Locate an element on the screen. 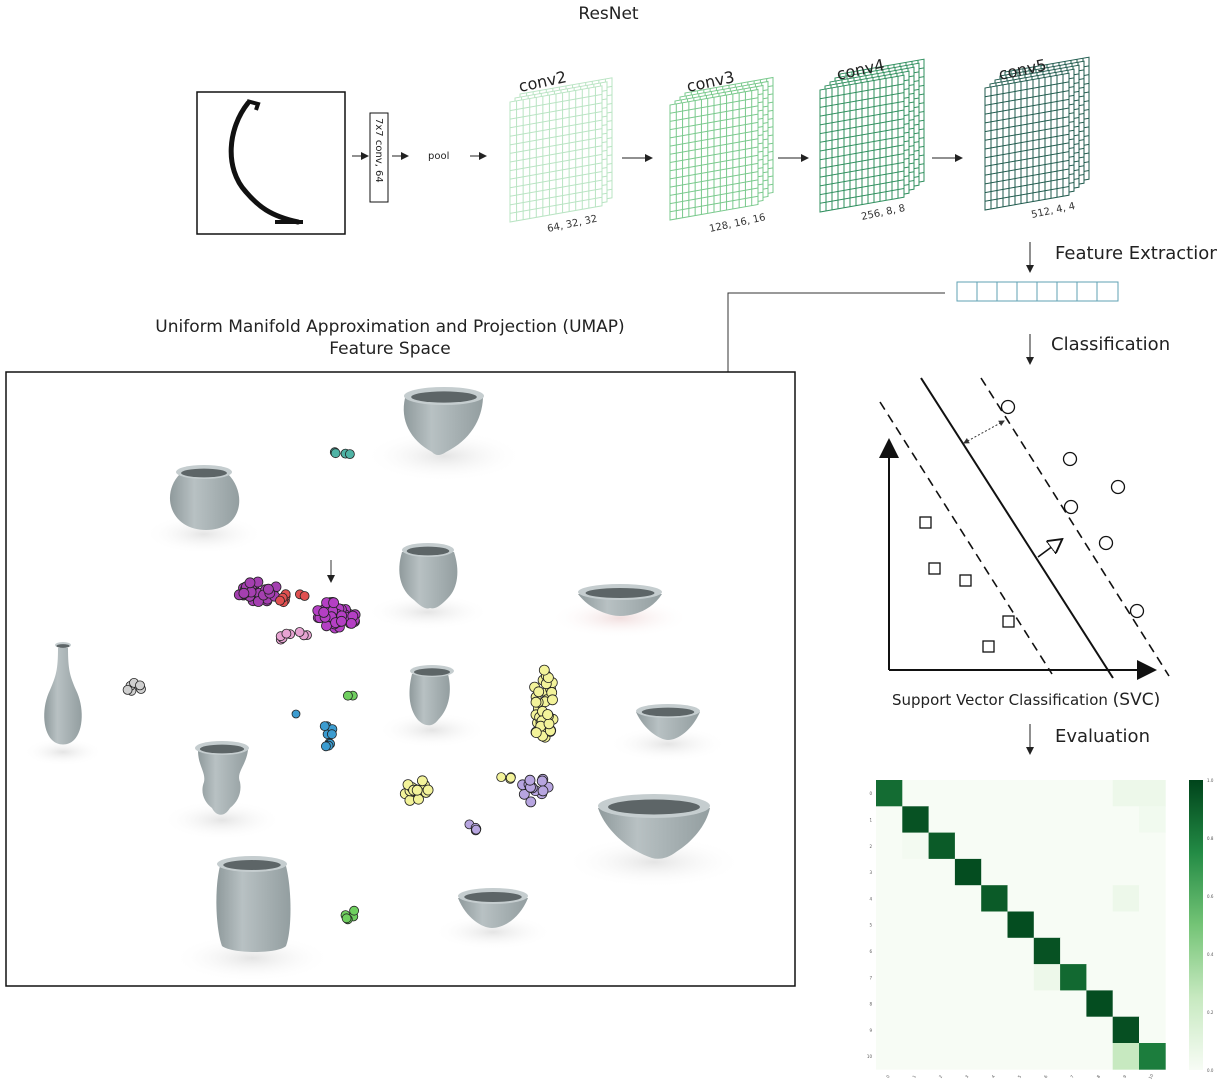 Image resolution: width=1217 pixels, height=1085 pixels. col-tick-label: 0 is located at coordinates (888, 1076).